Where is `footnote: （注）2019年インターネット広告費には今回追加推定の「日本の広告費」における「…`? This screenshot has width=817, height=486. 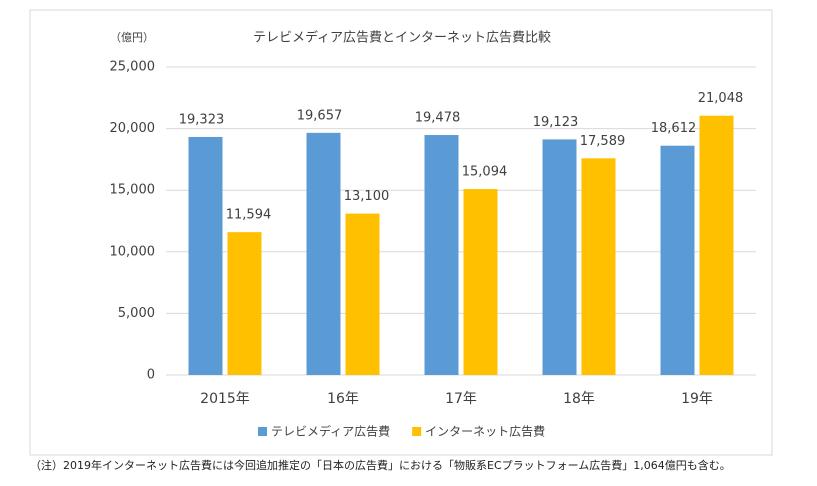
footnote: （注）2019年インターネット広告費には今回追加推定の「日本の広告費」における「… is located at coordinates (380, 465).